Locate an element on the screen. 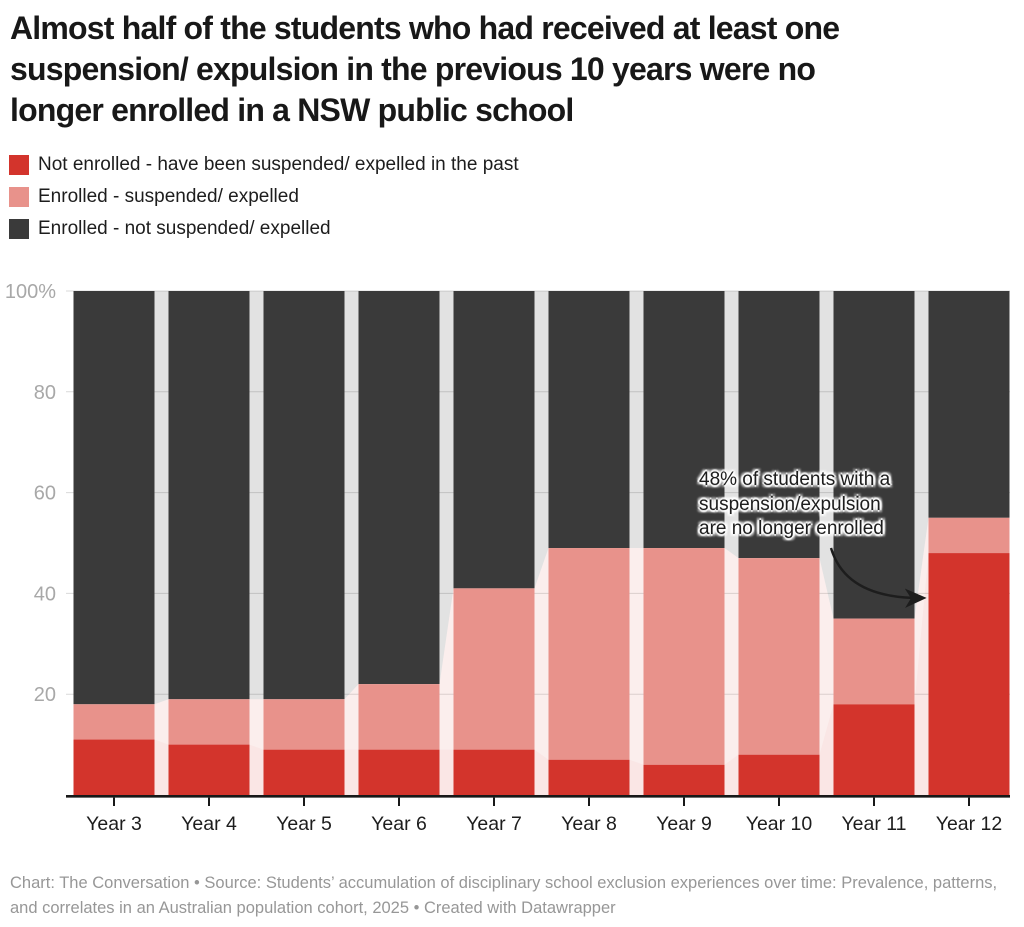  y-axis-label: 80 is located at coordinates (45, 393).